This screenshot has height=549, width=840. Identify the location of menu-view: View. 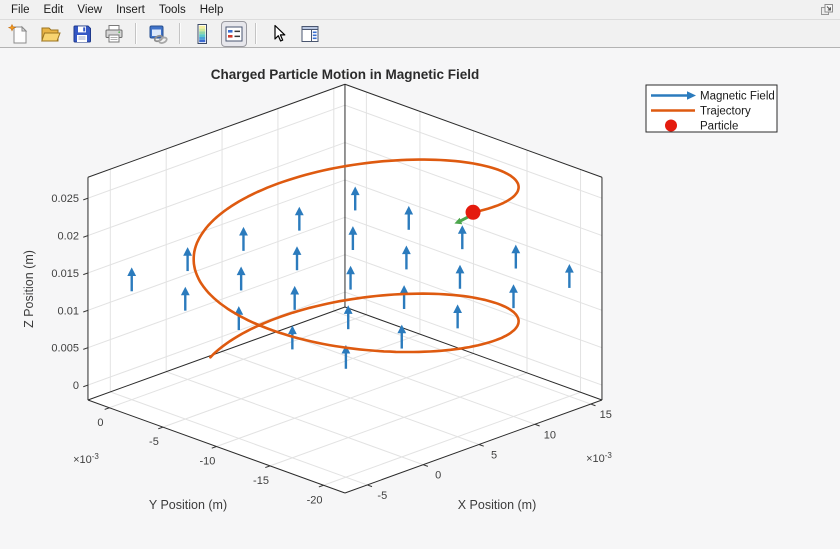
(90, 9).